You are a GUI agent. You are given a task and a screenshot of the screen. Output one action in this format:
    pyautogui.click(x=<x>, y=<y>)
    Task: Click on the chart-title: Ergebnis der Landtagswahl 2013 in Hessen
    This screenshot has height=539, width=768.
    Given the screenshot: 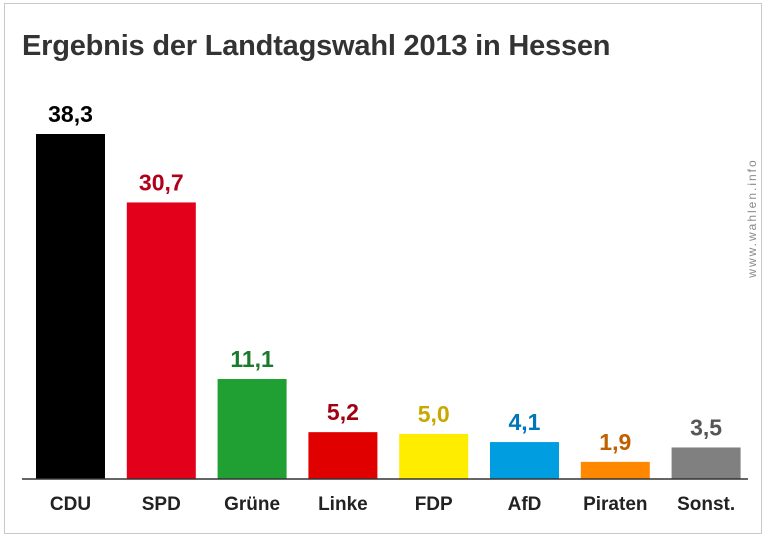 What is the action you would take?
    pyautogui.click(x=316, y=46)
    